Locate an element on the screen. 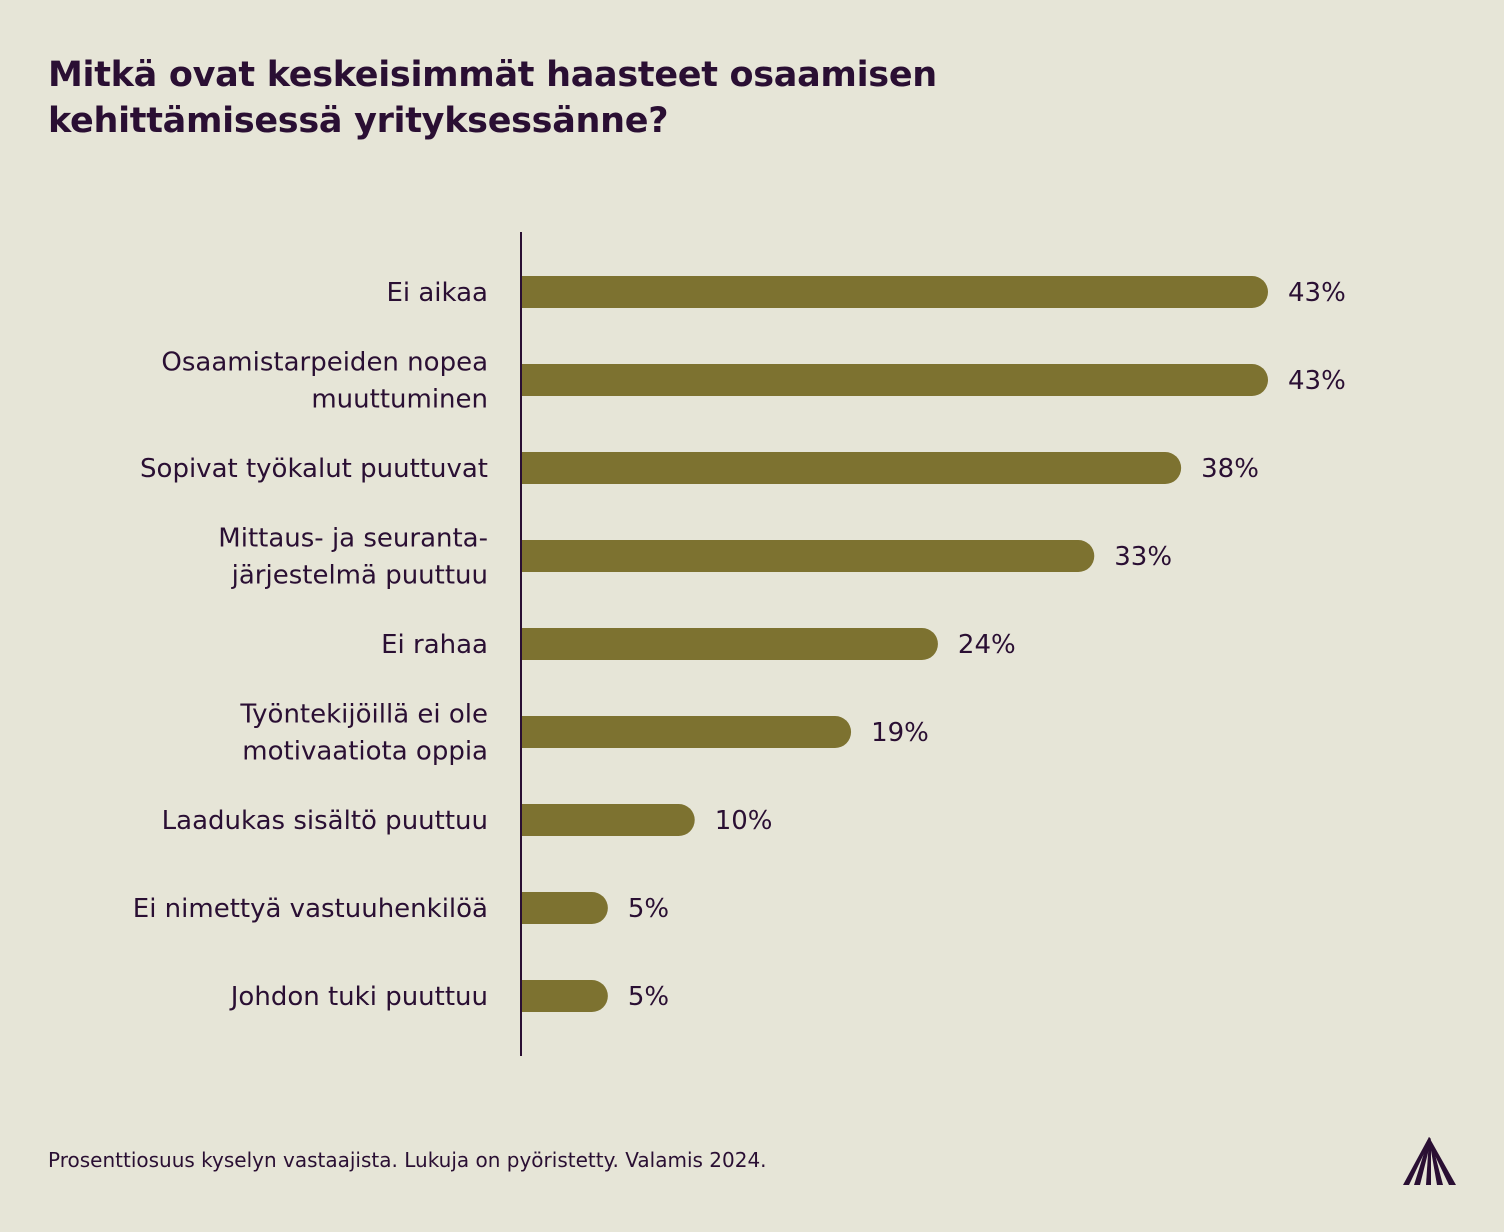 Image resolution: width=1504 pixels, height=1232 pixels. category-label: motivaatiota oppia is located at coordinates (365, 752).